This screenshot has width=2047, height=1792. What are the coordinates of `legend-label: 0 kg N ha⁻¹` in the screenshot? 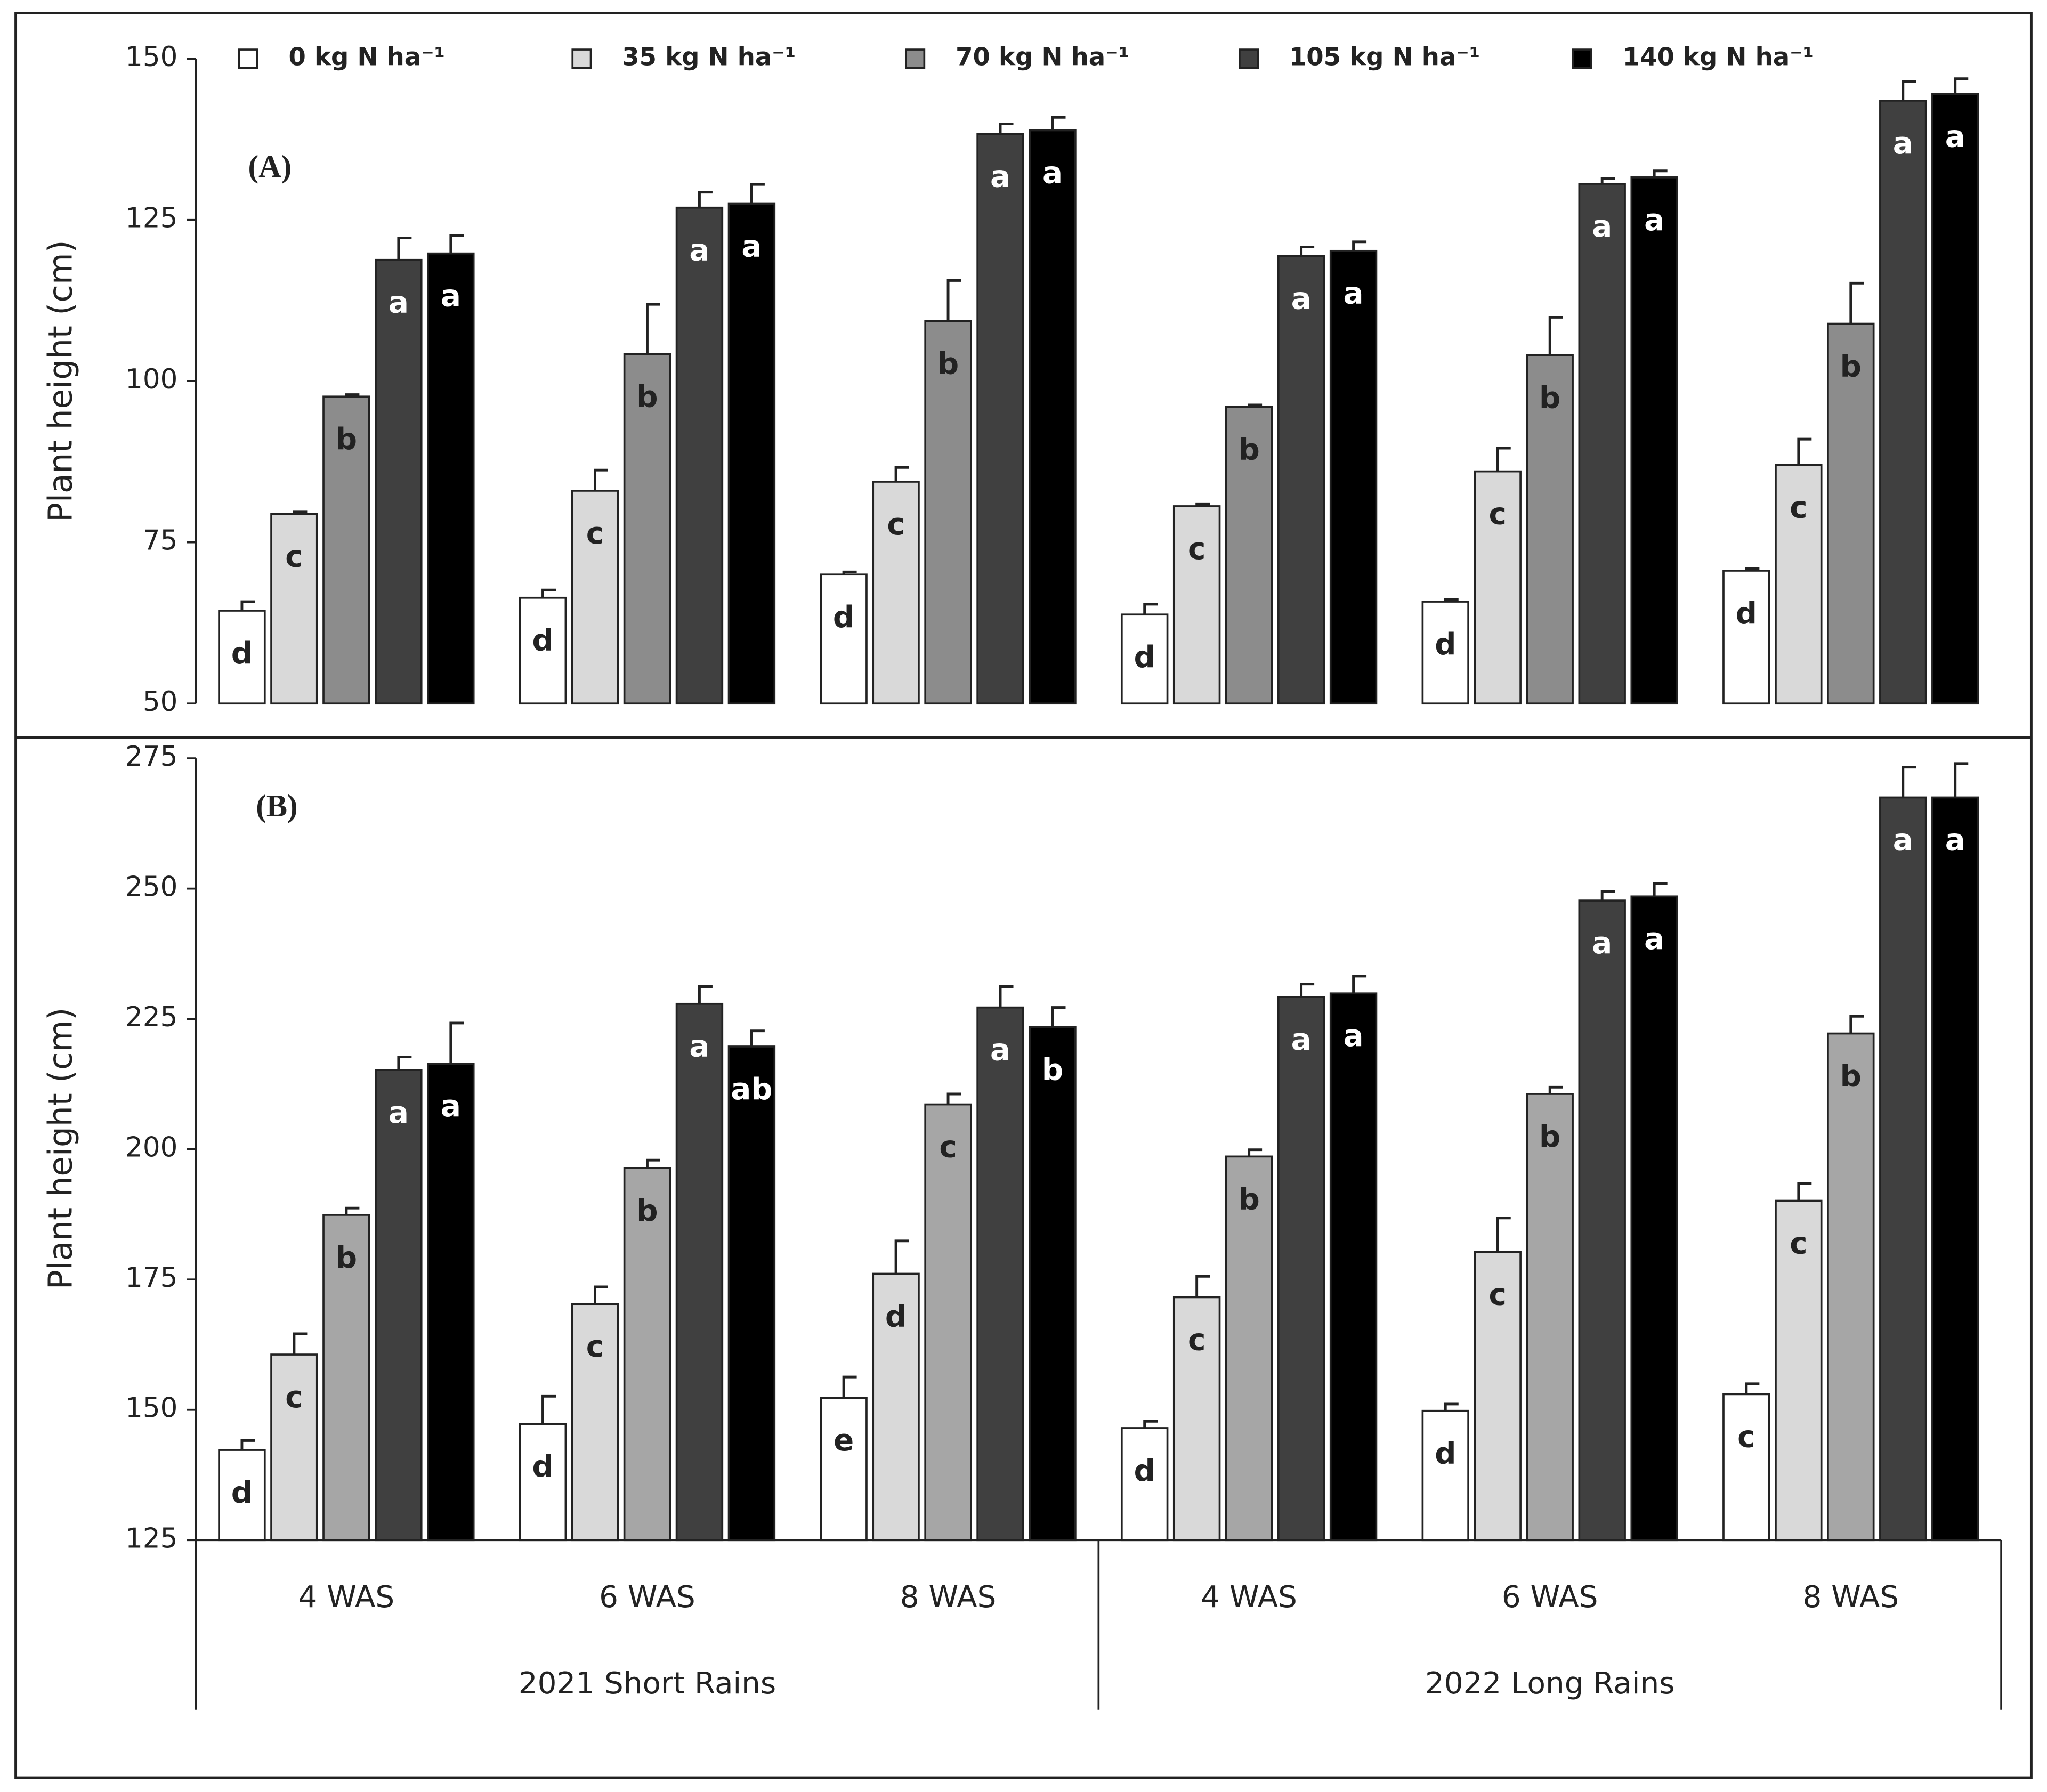 It's located at (366, 57).